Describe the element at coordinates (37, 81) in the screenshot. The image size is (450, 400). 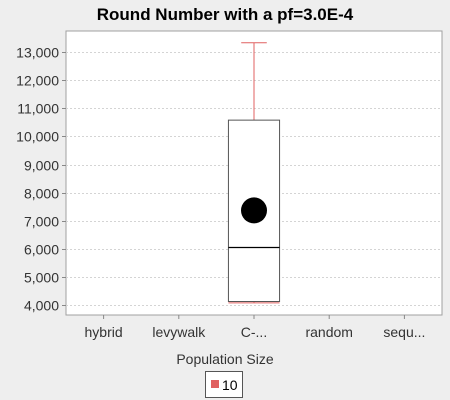
I see `y-tick-label-12000: 12,000` at that location.